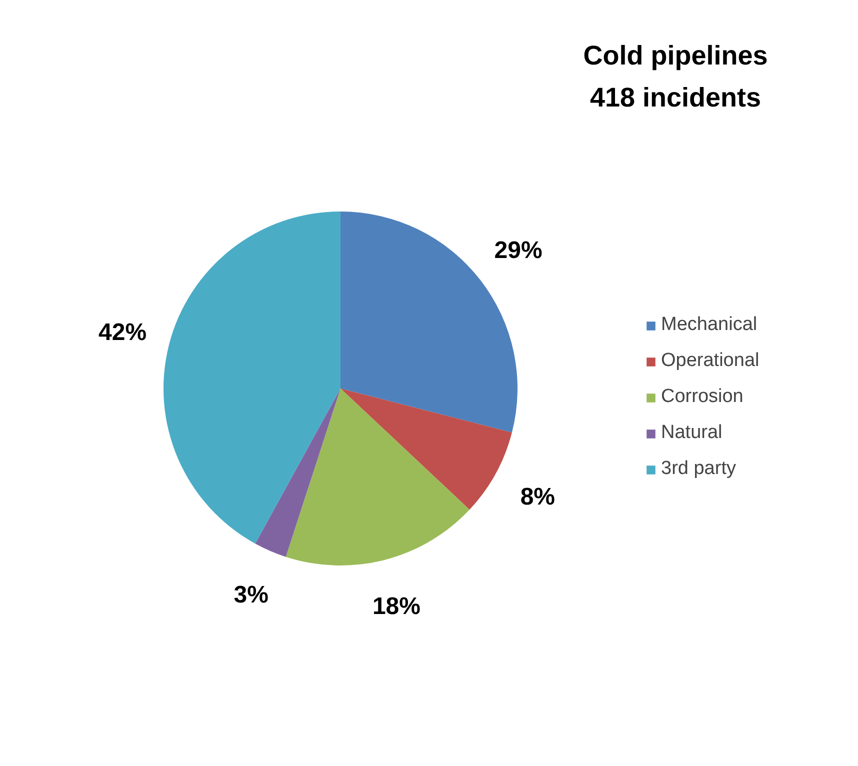 Image resolution: width=858 pixels, height=766 pixels. I want to click on data-label: 42%, so click(122, 332).